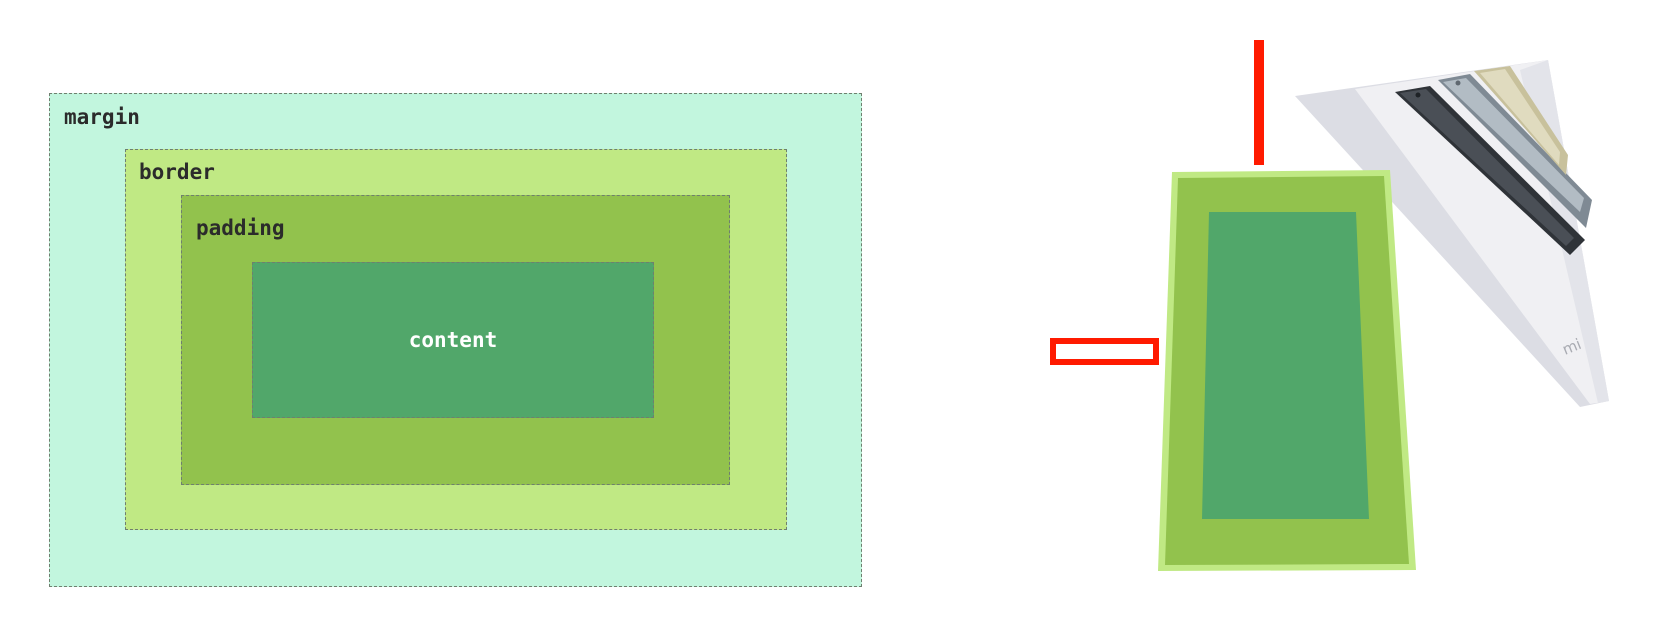  I want to click on side-margin-marker, so click(1104, 351).